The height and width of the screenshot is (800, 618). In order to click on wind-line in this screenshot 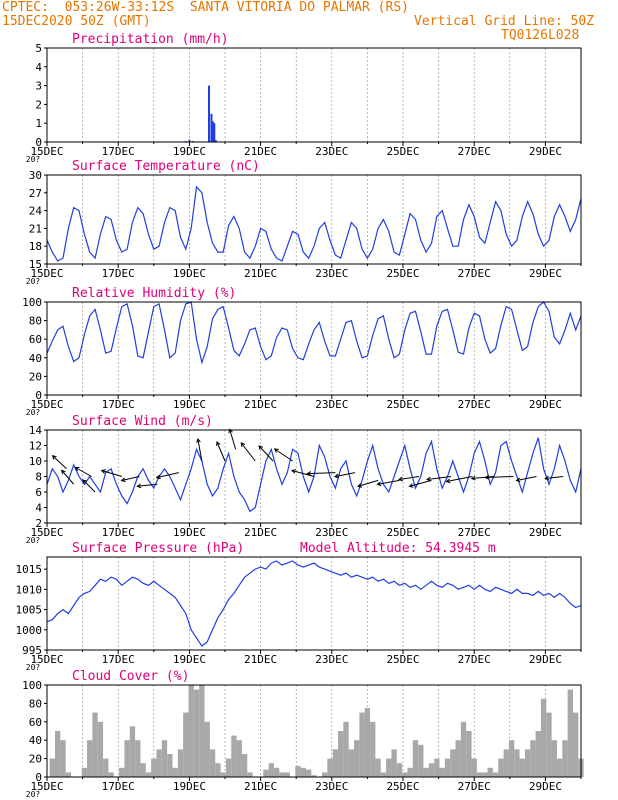, I will do `click(314, 475)`.